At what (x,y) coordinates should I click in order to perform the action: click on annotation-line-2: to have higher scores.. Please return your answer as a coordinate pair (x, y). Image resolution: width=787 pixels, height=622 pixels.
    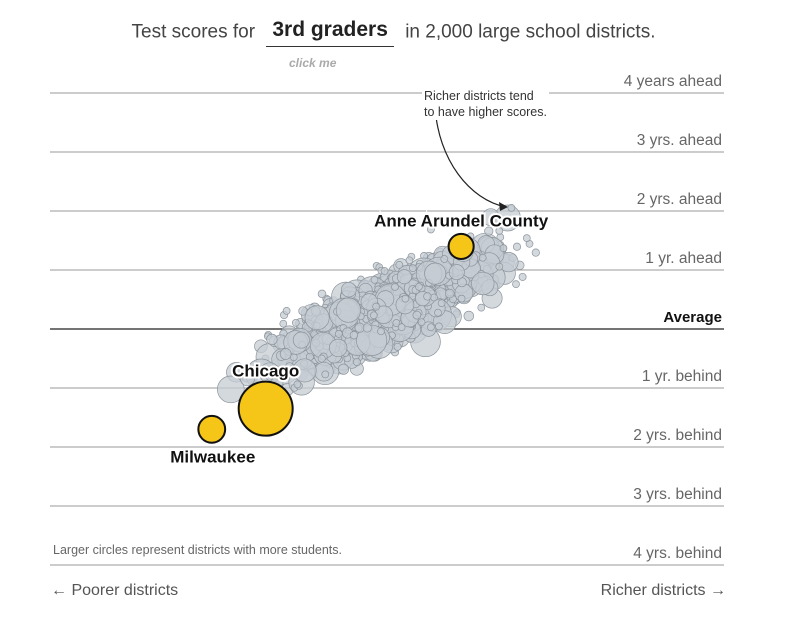
    Looking at the image, I should click on (485, 112).